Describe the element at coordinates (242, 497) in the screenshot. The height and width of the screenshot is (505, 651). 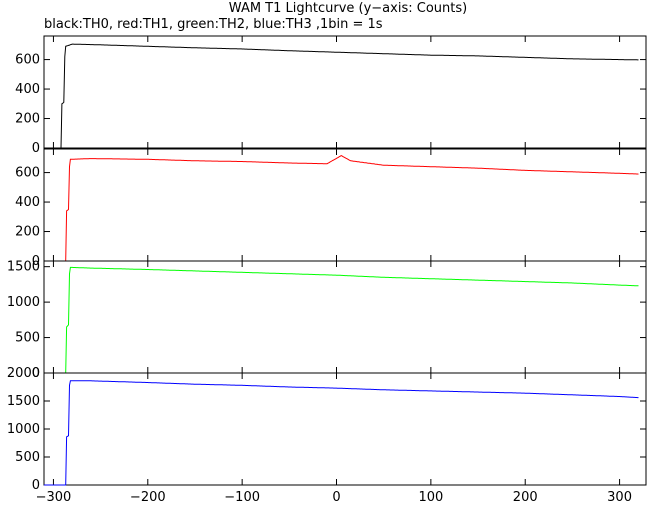
I see `x-tick-label: −100` at that location.